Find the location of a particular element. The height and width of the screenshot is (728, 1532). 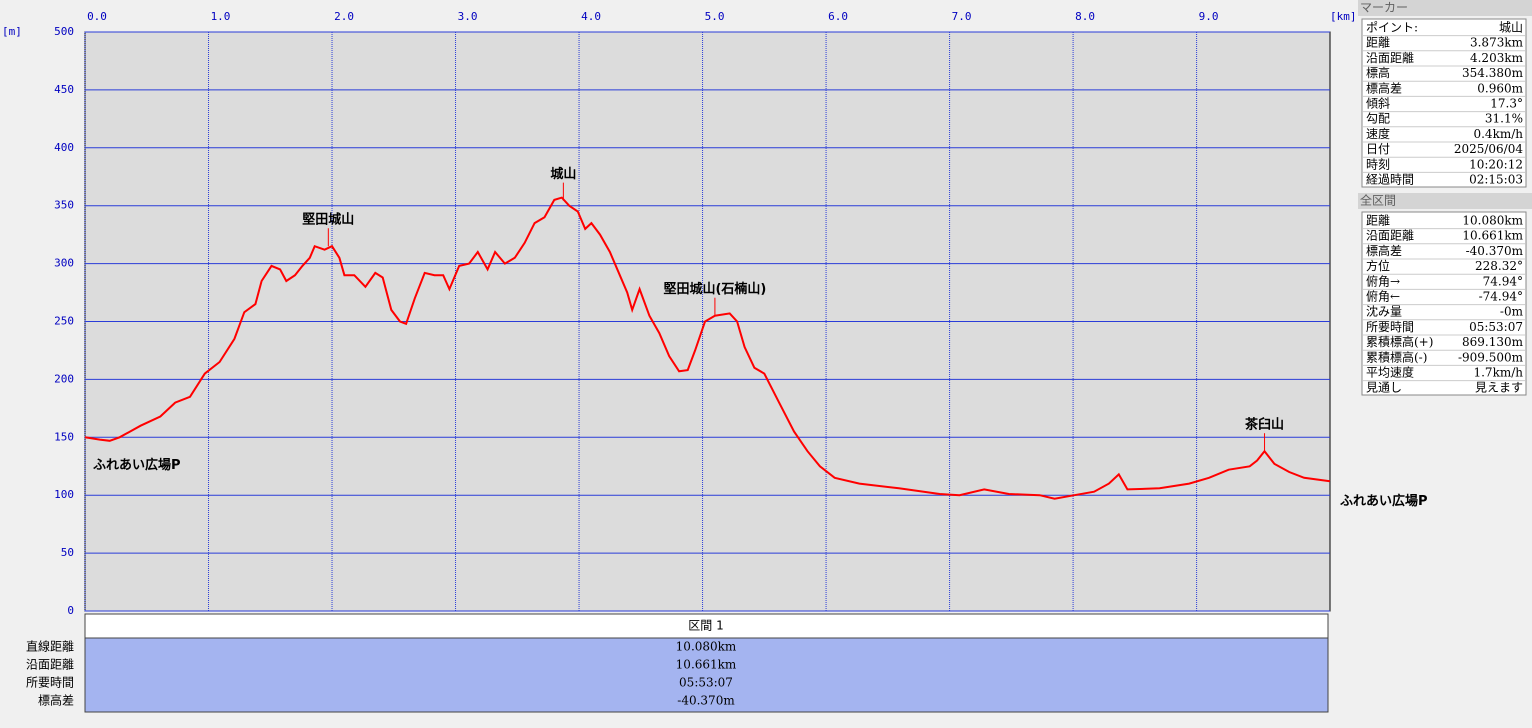

section-row-value: 10.080km is located at coordinates (706, 647).